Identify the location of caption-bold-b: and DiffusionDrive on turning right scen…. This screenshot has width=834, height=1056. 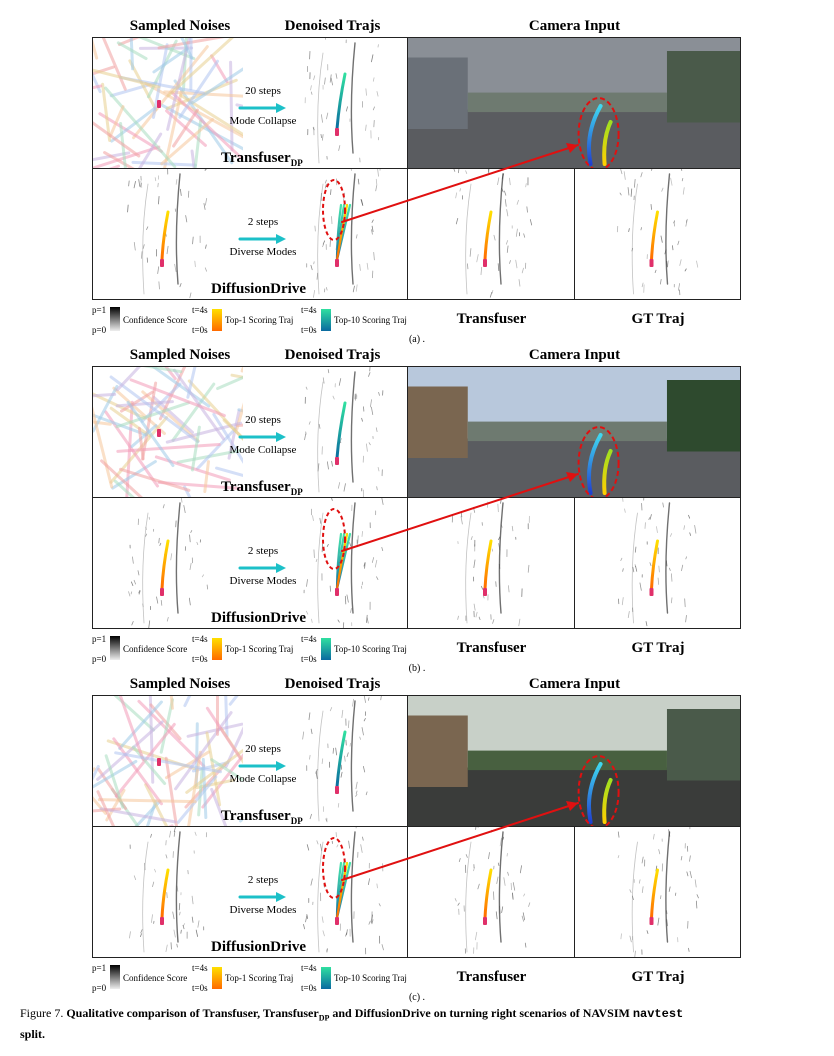
(481, 1013).